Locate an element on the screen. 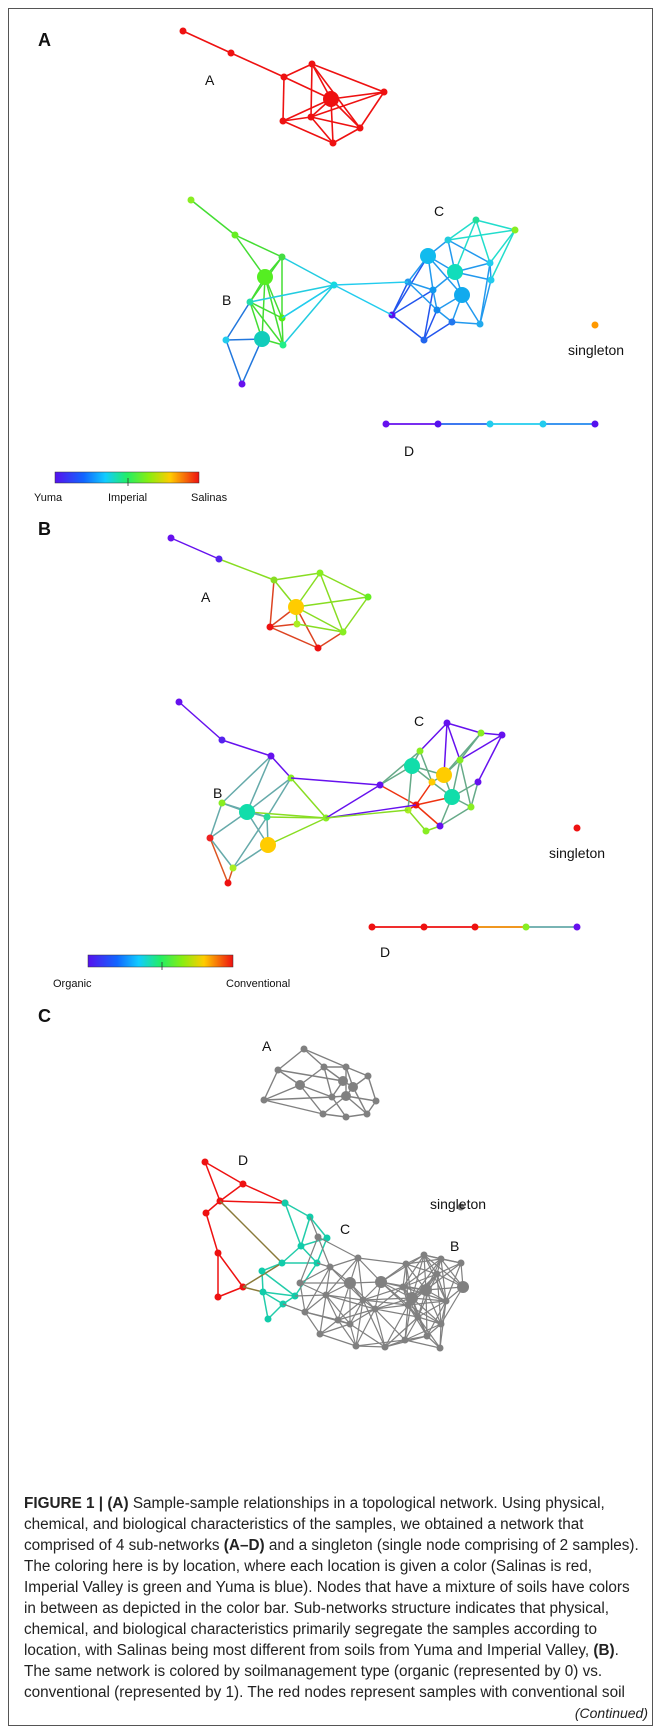 This screenshot has height=1733, width=662. singleton-label: singleton is located at coordinates (596, 350).